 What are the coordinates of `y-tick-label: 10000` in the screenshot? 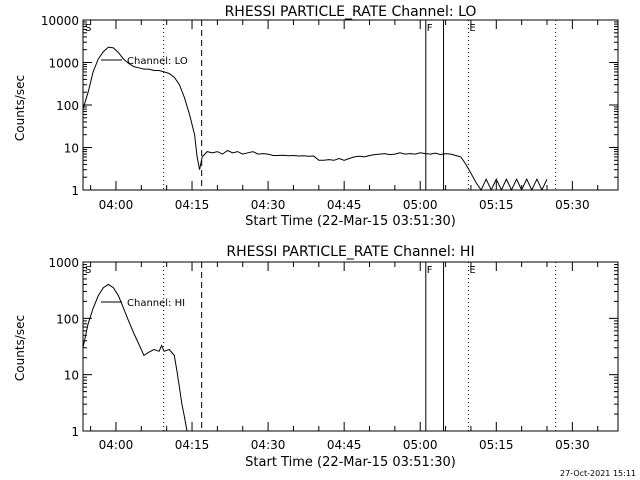 It's located at (60, 21).